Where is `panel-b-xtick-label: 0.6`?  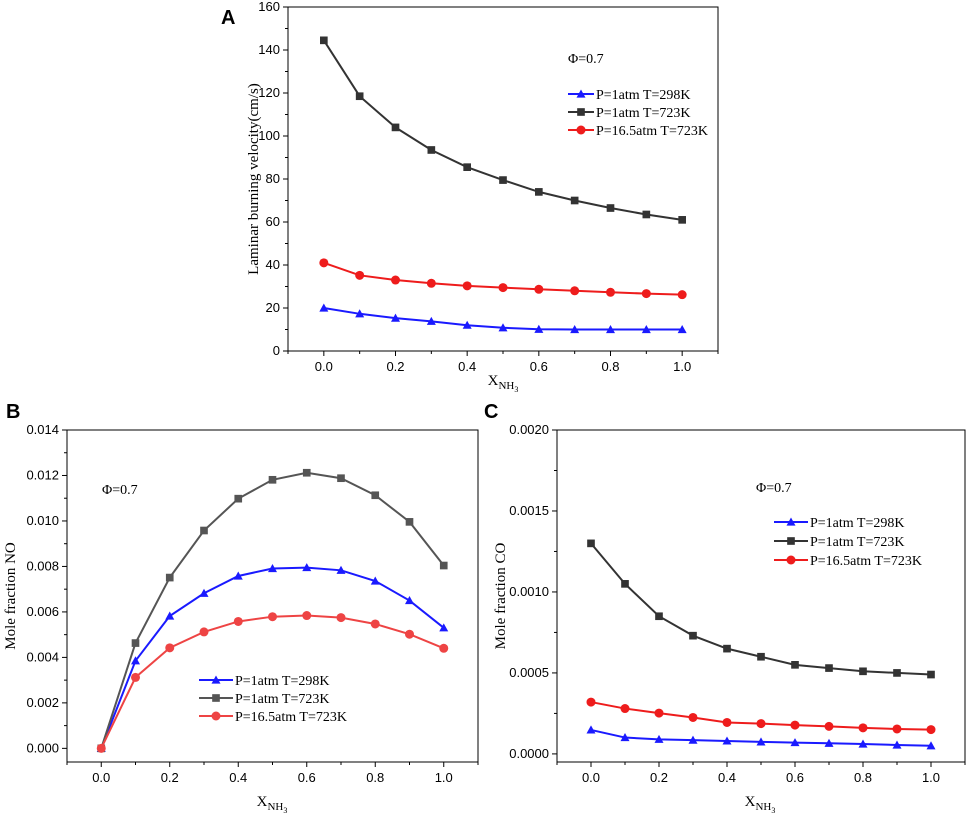
panel-b-xtick-label: 0.6 is located at coordinates (307, 777).